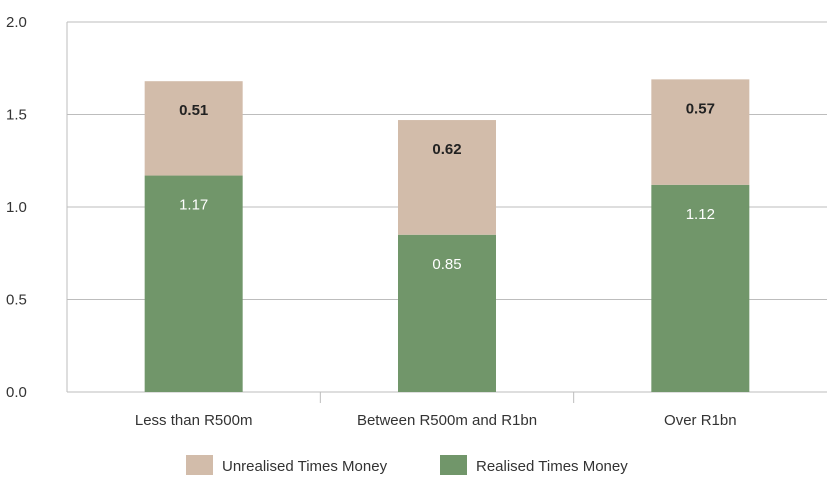 Image resolution: width=827 pixels, height=478 pixels. I want to click on data-label: 0.85, so click(446, 264).